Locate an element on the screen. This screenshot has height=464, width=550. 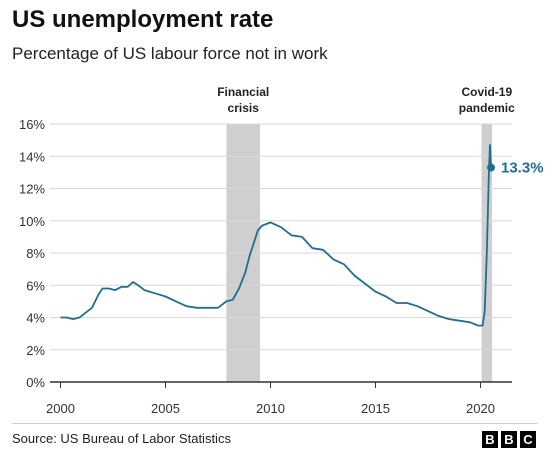
x-tick-label: 2000 is located at coordinates (60, 408).